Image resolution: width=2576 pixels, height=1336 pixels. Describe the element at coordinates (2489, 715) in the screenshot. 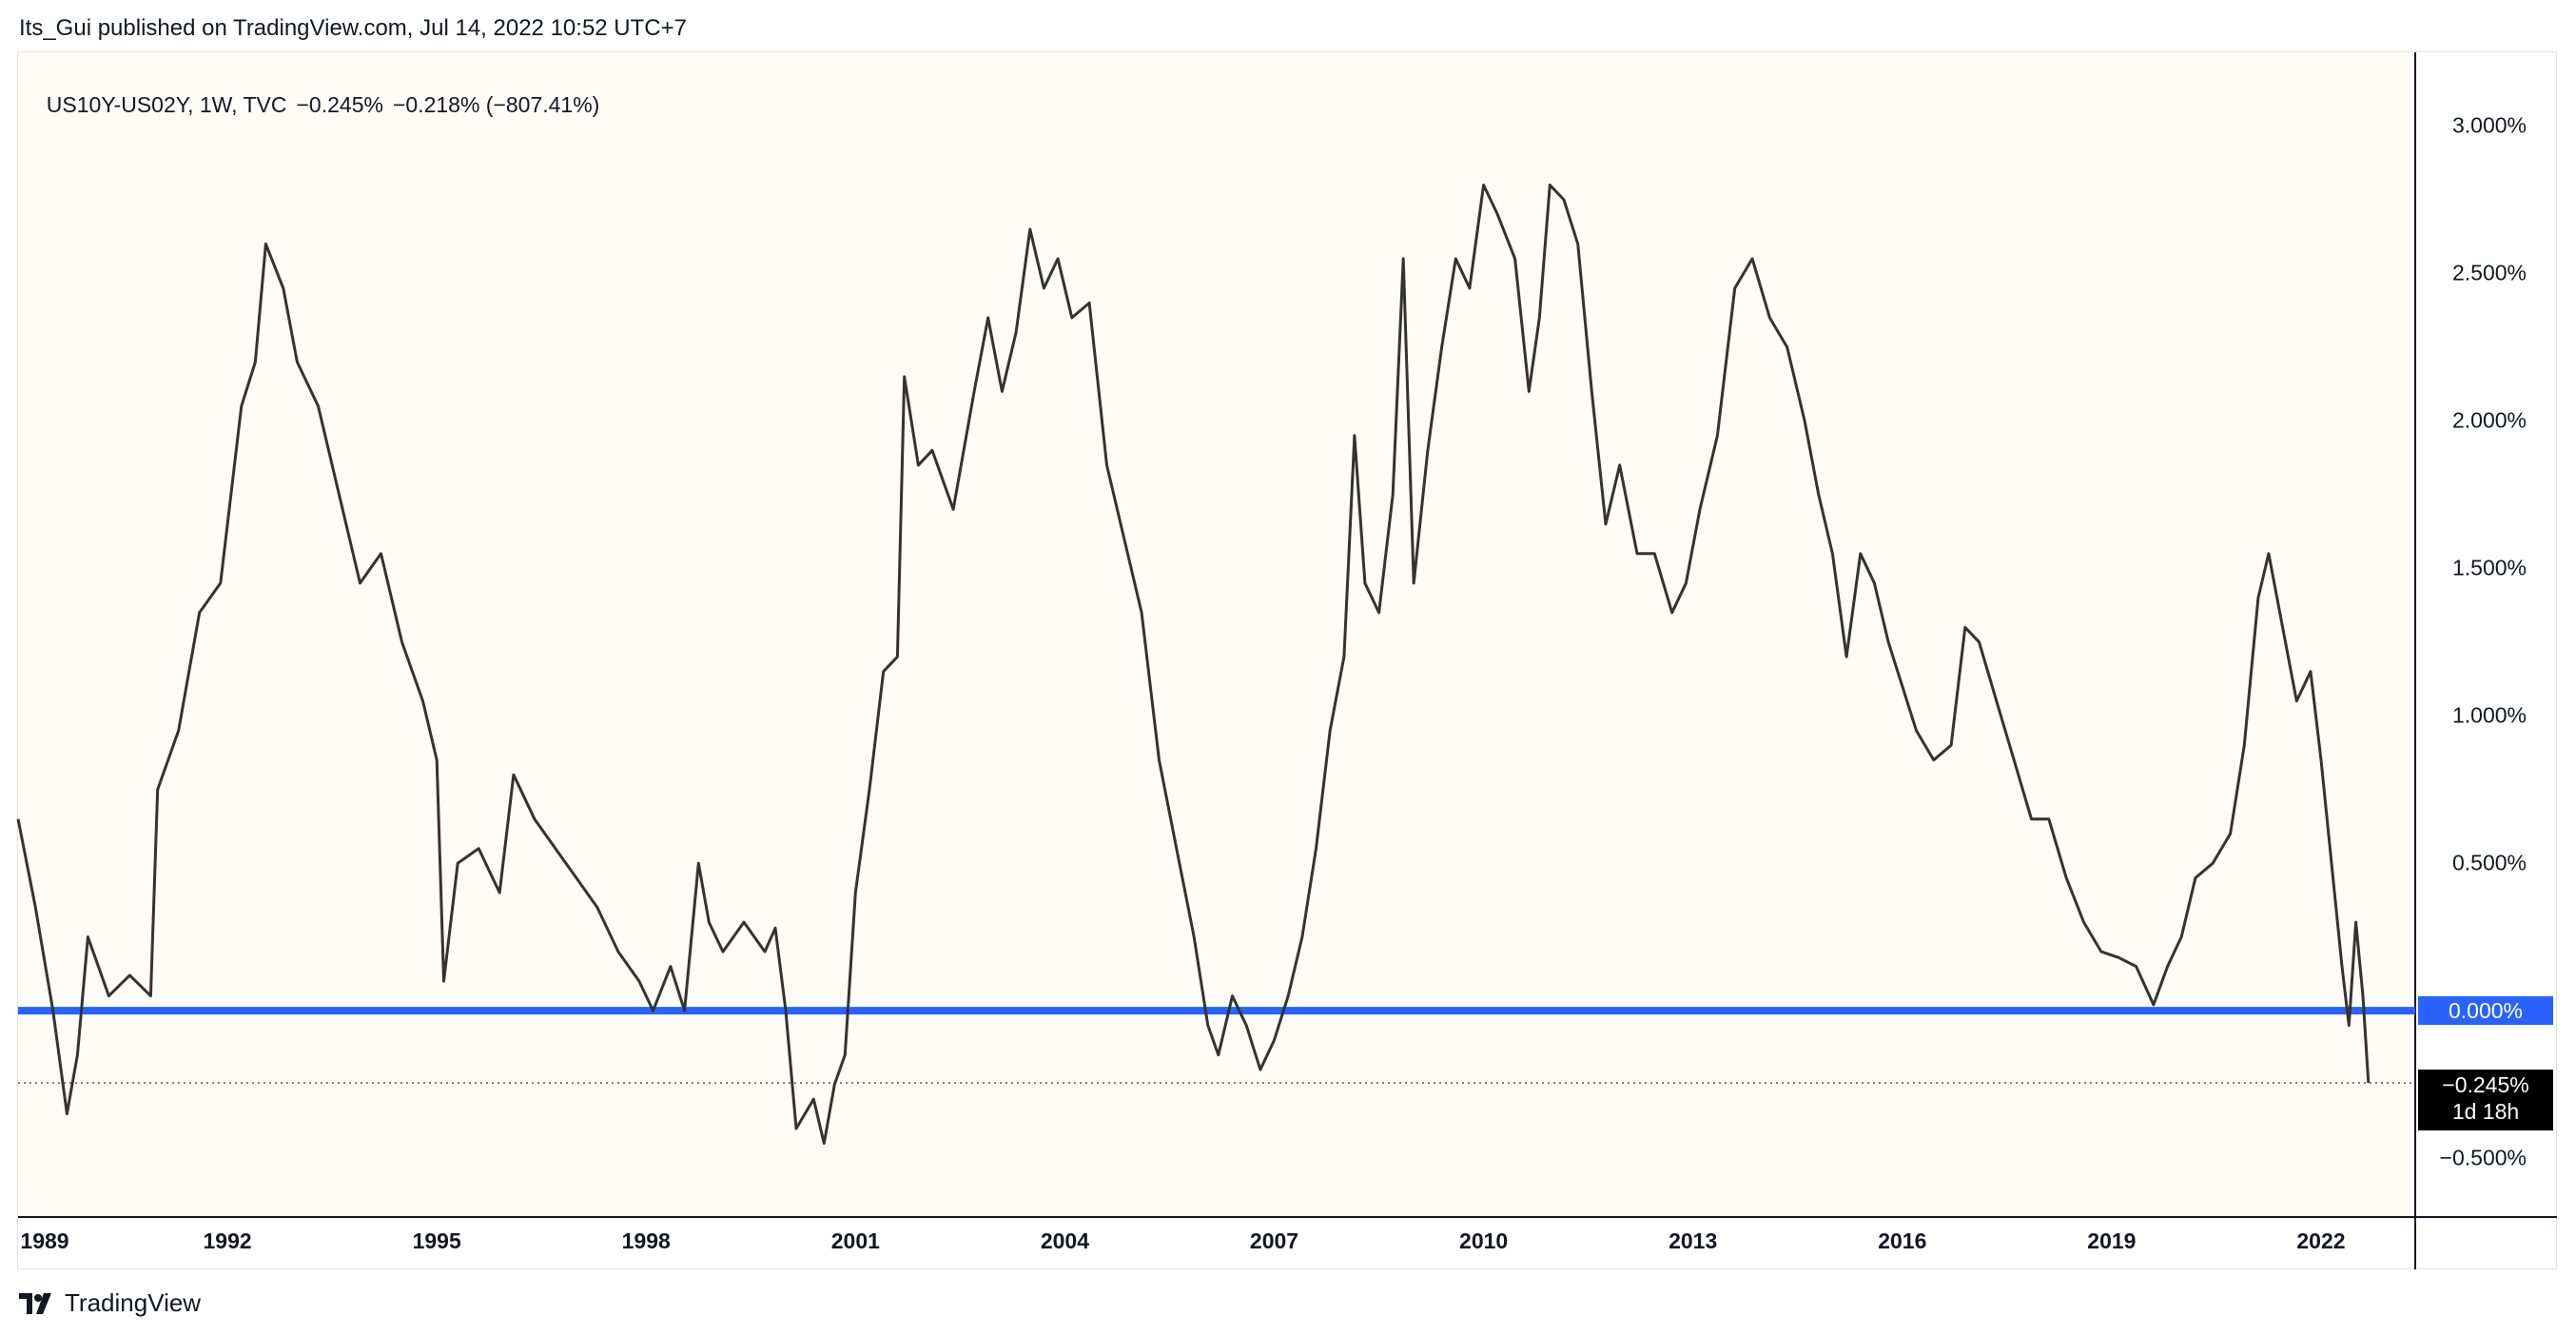

I see `y-tick-label: 1.000%` at that location.